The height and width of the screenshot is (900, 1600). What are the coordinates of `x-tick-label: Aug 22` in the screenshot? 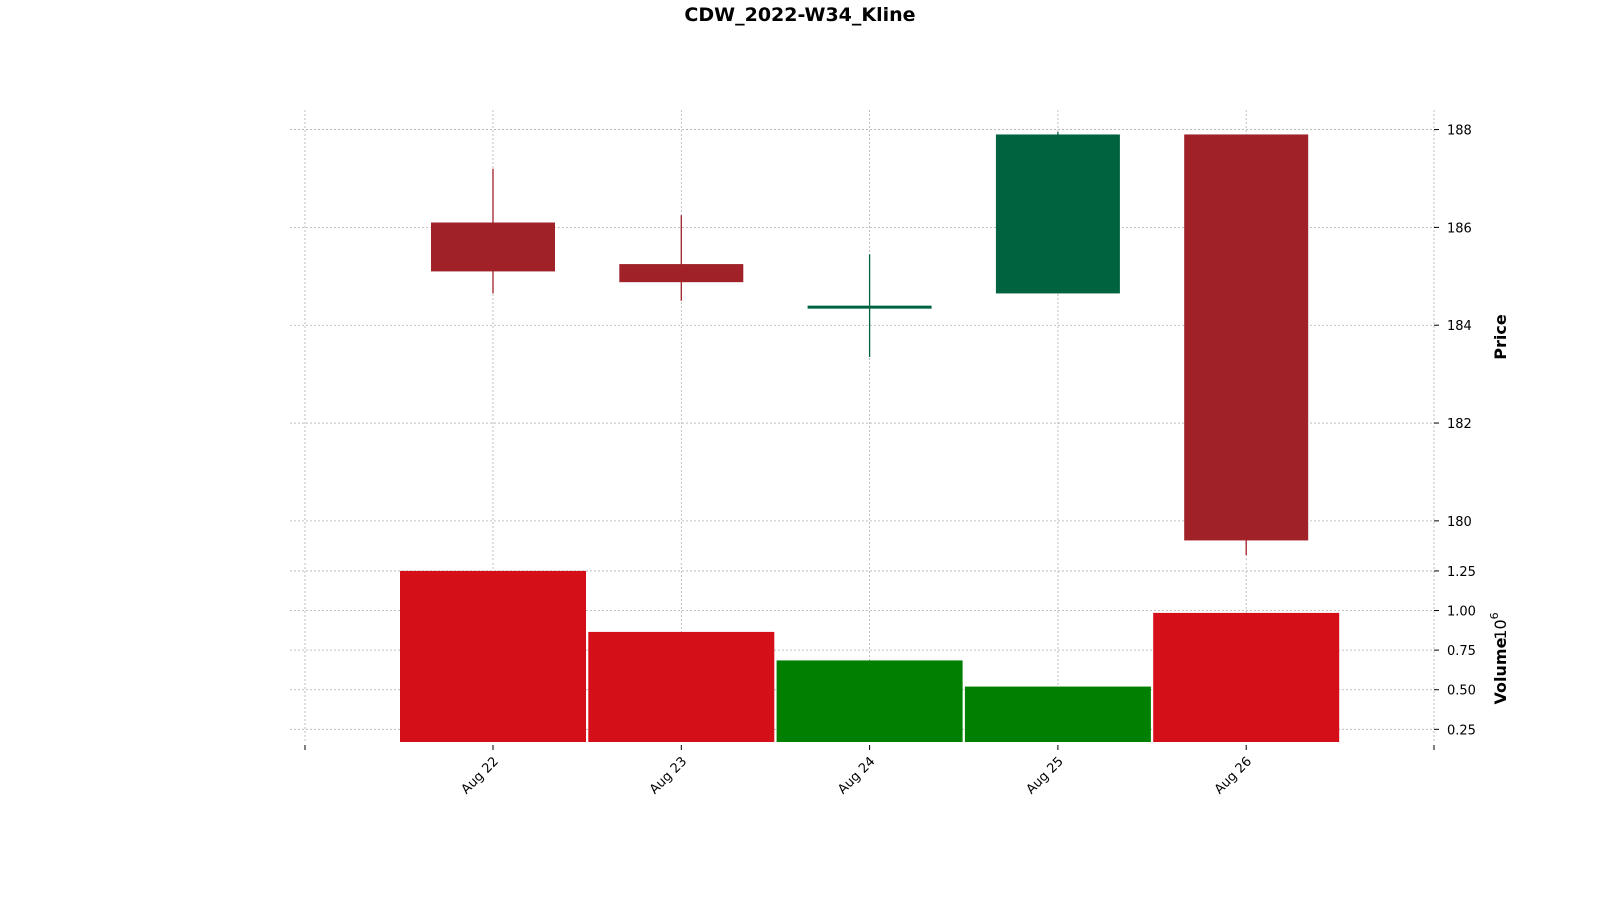 It's located at (480, 775).